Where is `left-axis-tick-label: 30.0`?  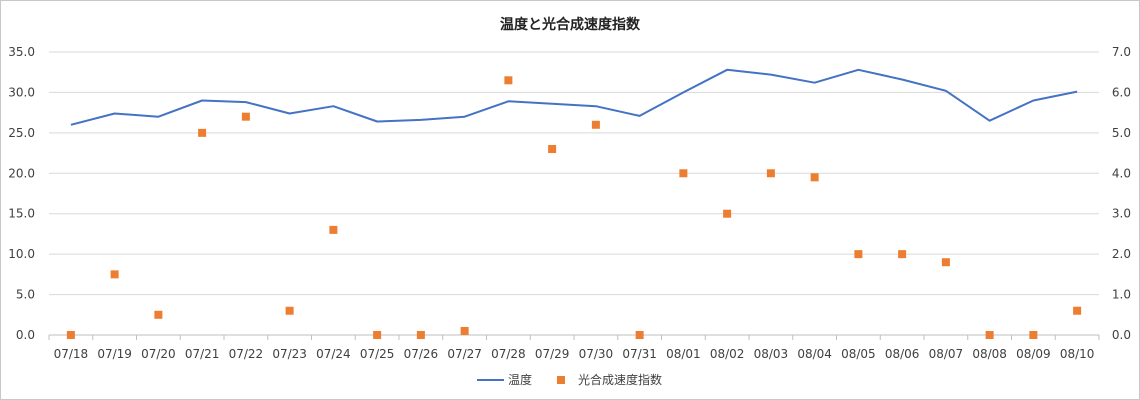
left-axis-tick-label: 30.0 is located at coordinates (21, 92).